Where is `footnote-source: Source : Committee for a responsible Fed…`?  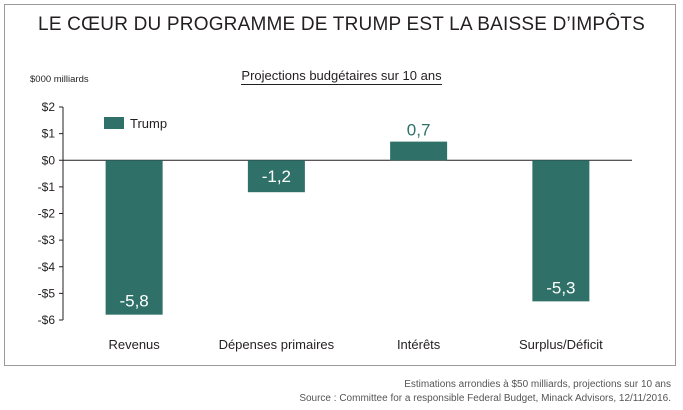
footnote-source: Source : Committee for a responsible Fed… is located at coordinates (485, 398).